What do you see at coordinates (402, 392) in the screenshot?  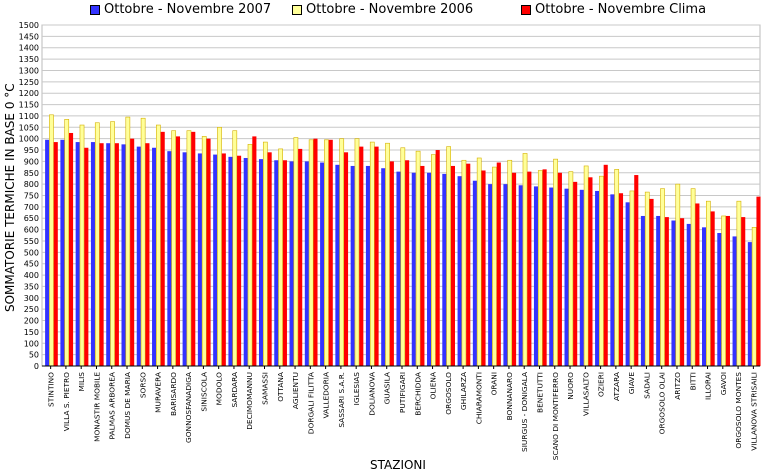 I see `x-tick-label: PUTIFIGARI` at bounding box center [402, 392].